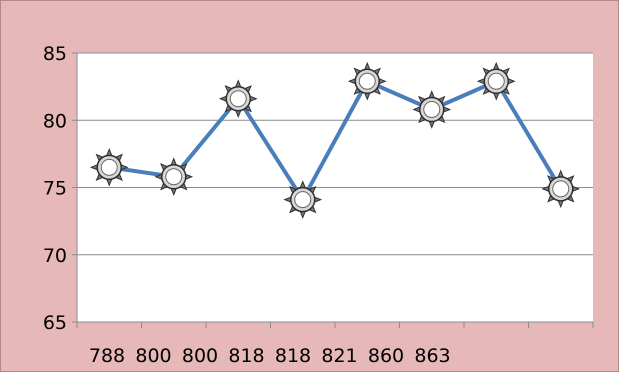 The height and width of the screenshot is (373, 619). What do you see at coordinates (55, 121) in the screenshot?
I see `y-tick-label-80: 80` at bounding box center [55, 121].